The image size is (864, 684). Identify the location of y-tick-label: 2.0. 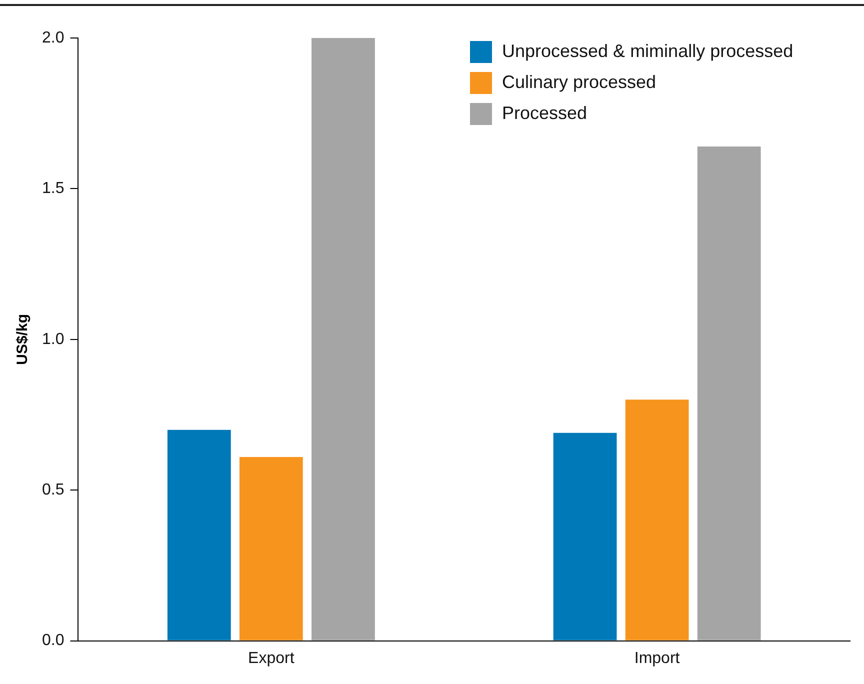
(53, 37).